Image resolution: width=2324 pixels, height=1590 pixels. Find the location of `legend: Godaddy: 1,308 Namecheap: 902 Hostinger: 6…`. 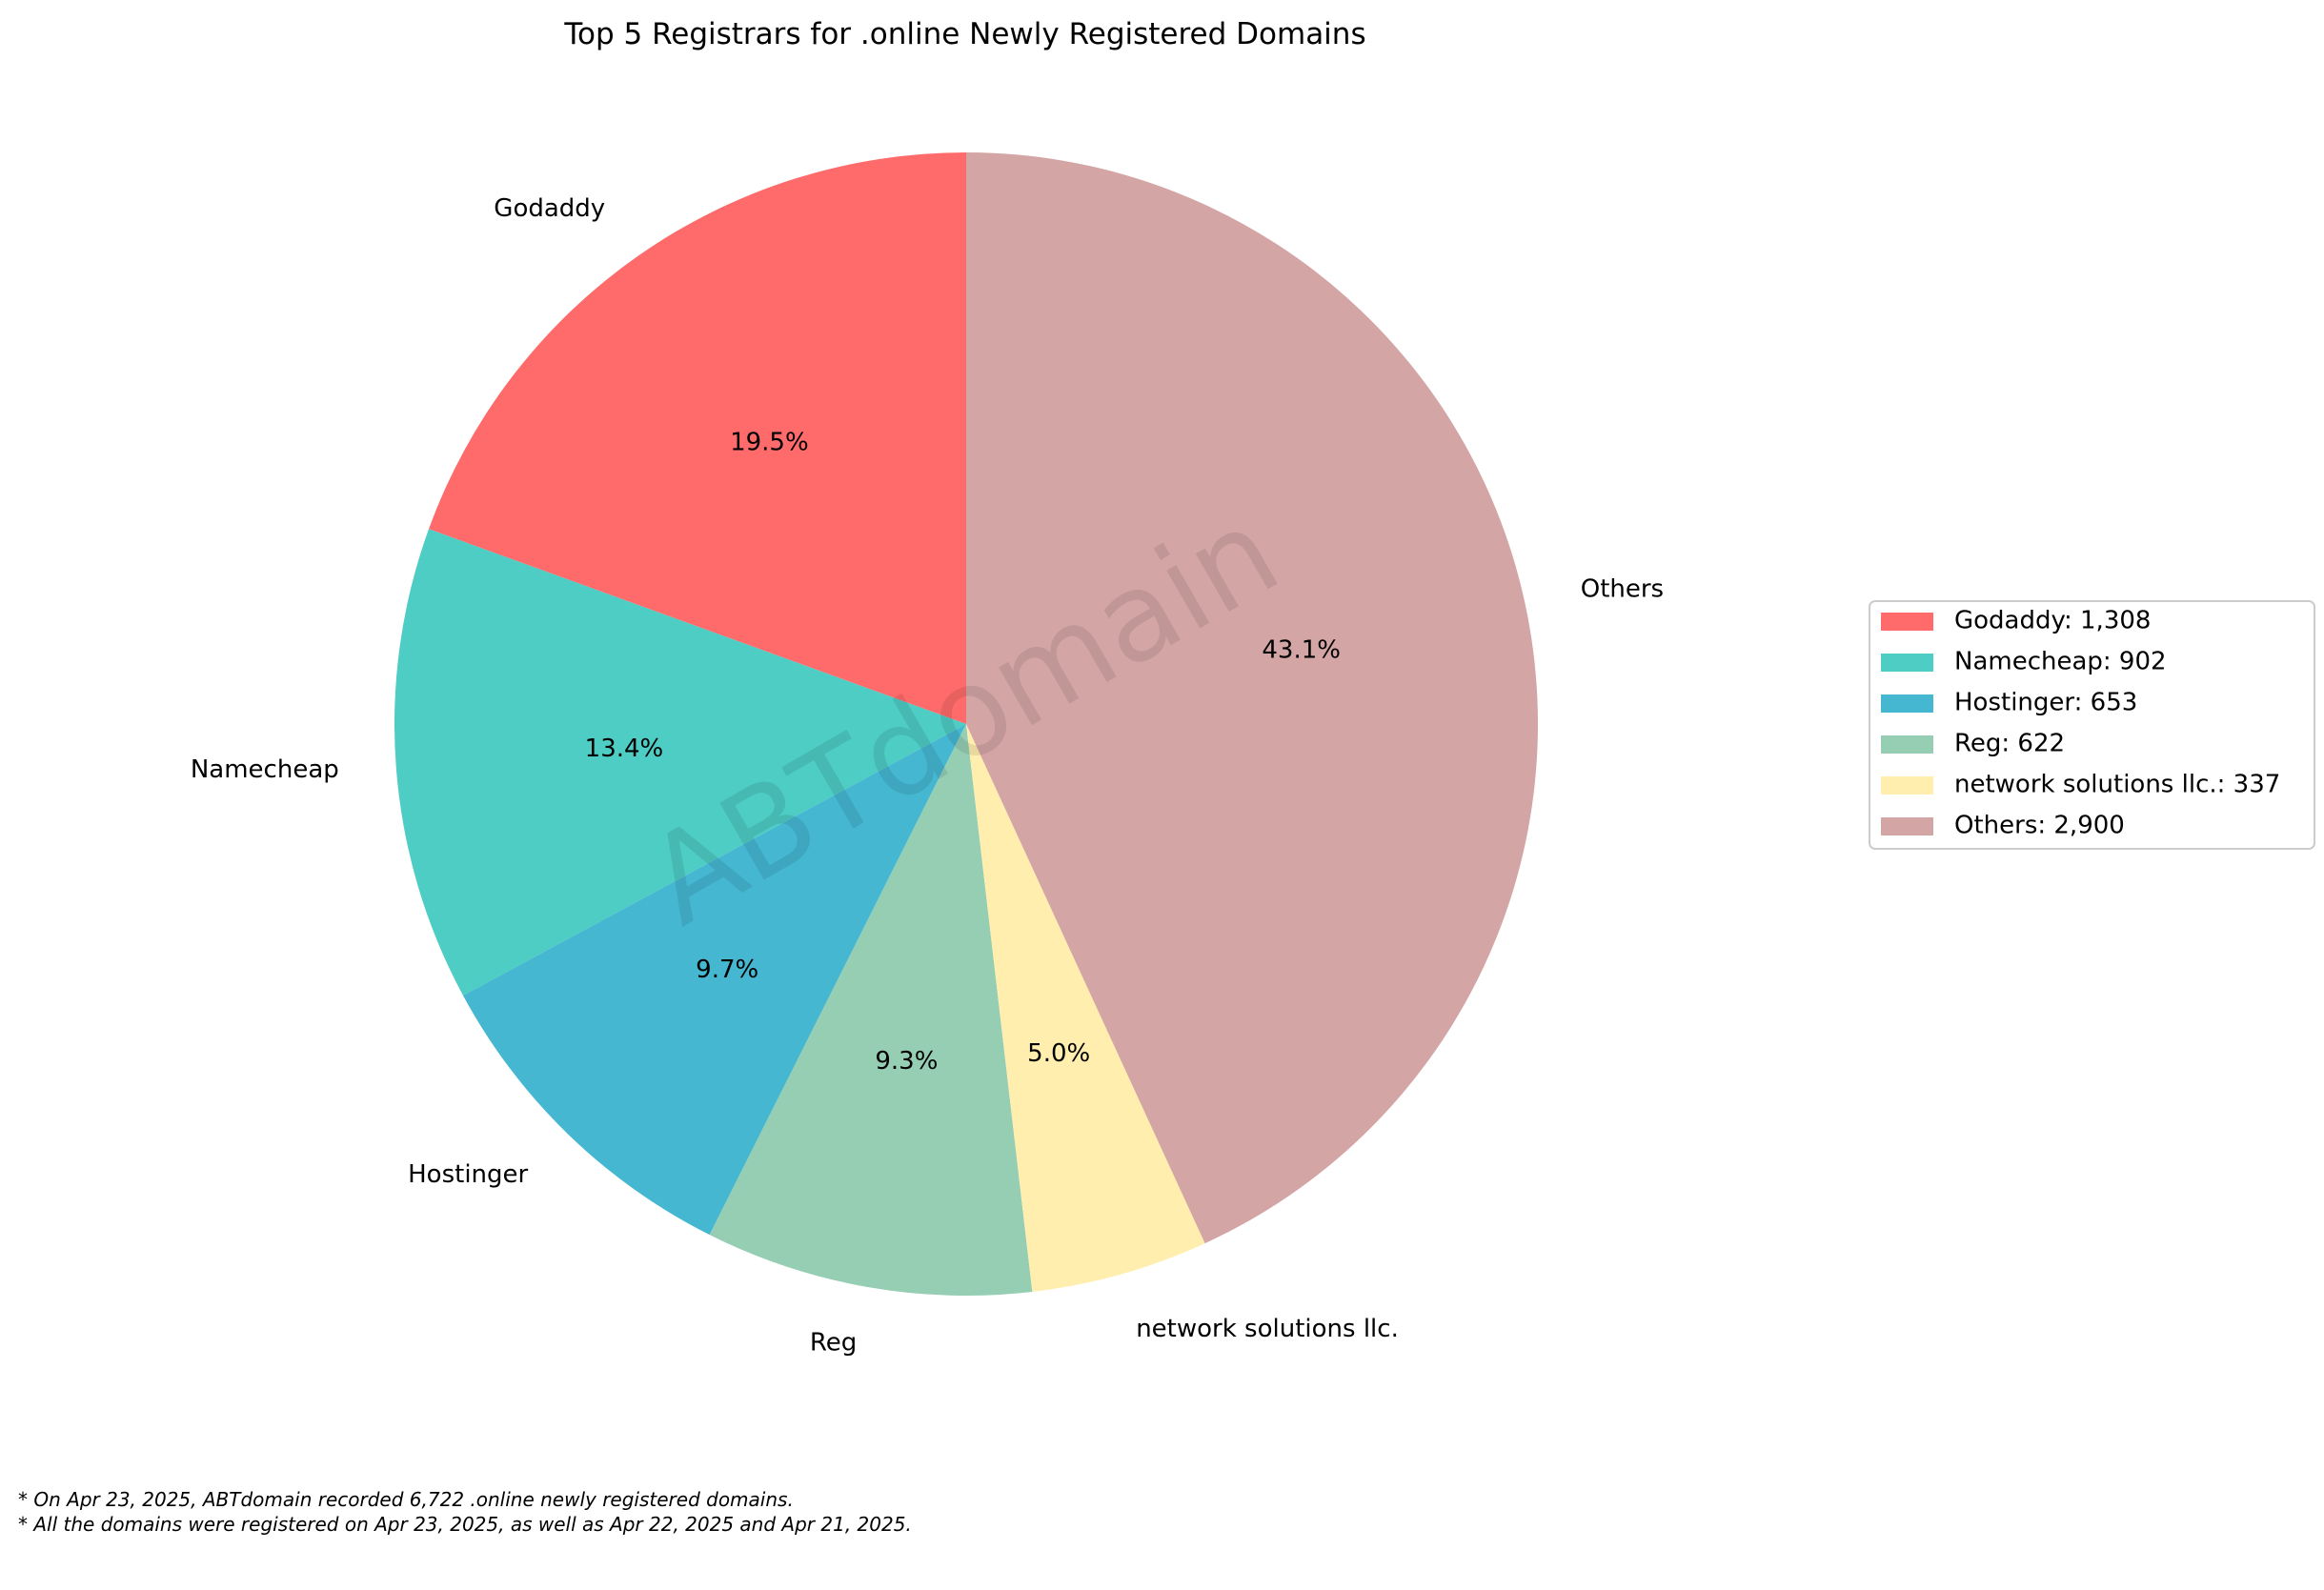

legend: Godaddy: 1,308 Namecheap: 902 Hostinger: 6… is located at coordinates (2092, 725).